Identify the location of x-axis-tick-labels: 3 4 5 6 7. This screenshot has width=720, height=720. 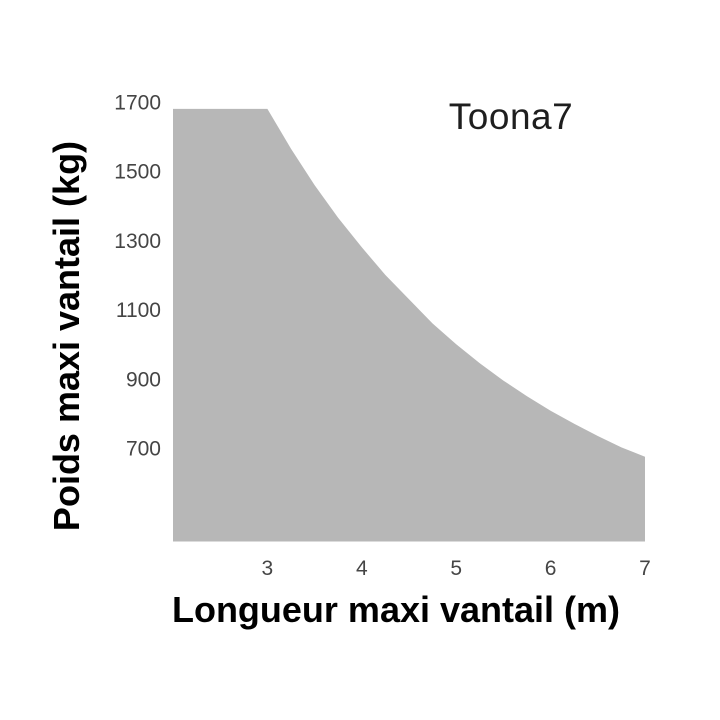
(456, 568).